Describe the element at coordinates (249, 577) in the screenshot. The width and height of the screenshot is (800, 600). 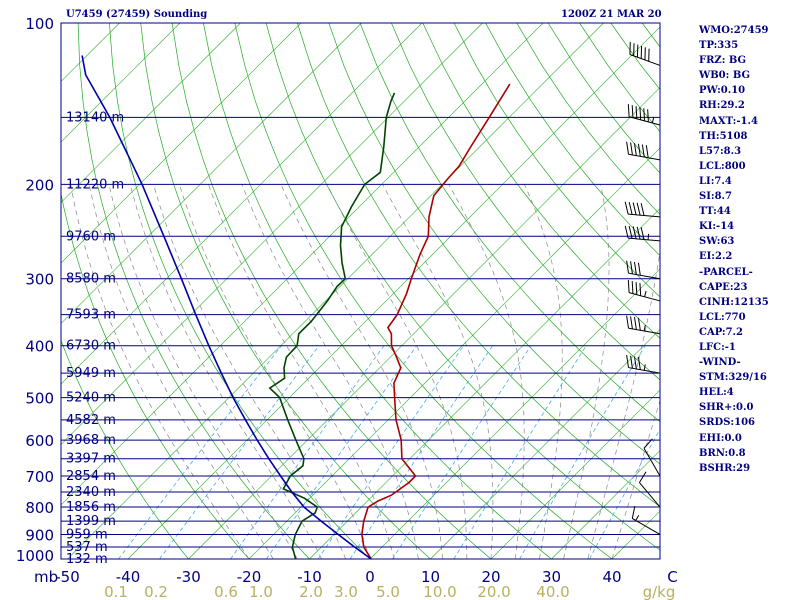
I see `temp-tick-label: -20` at that location.